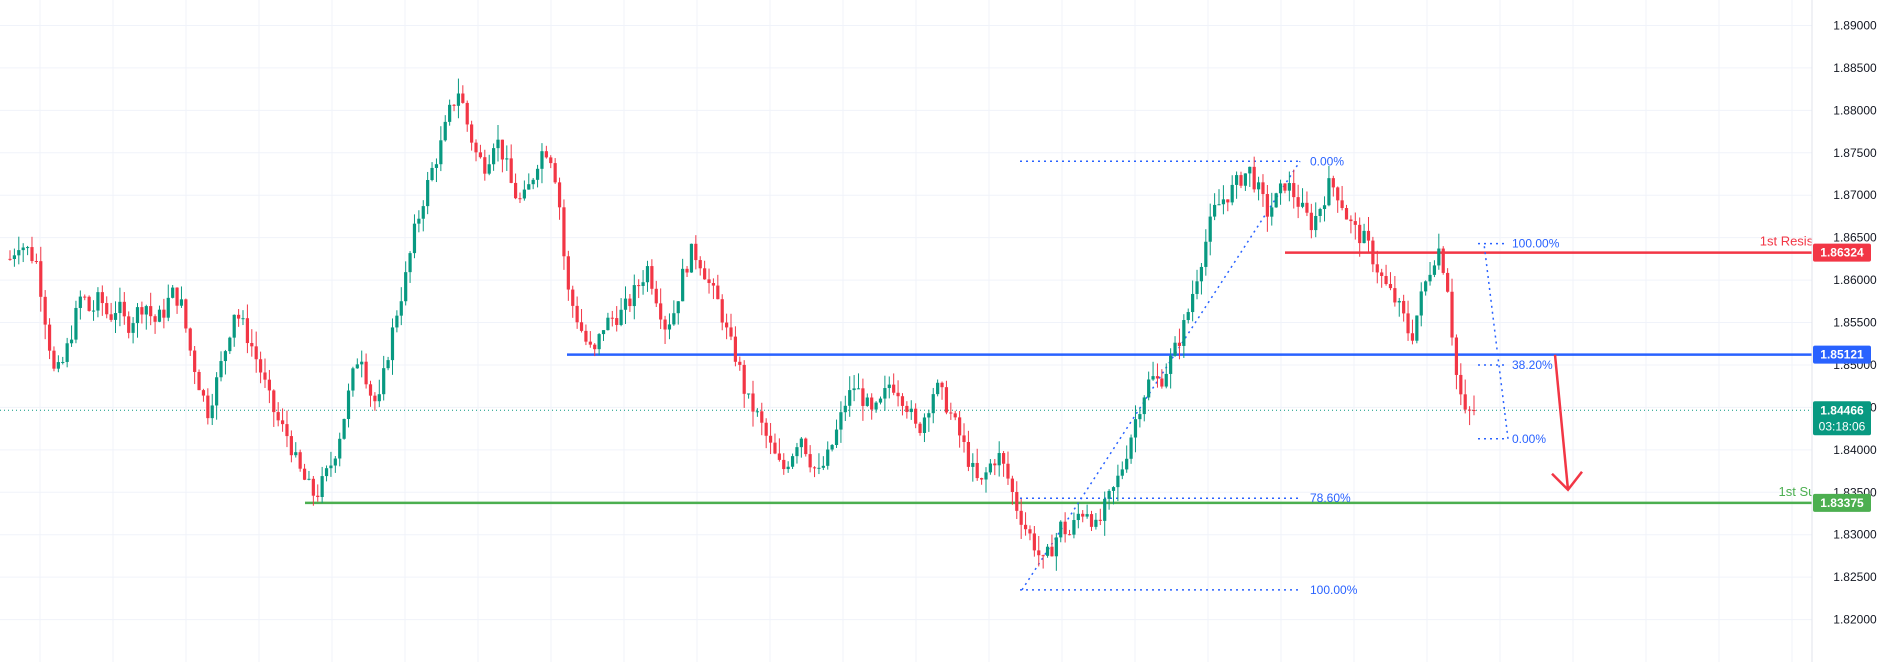  Describe the element at coordinates (1855, 620) in the screenshot. I see `y-tick-label: 1.82000` at that location.